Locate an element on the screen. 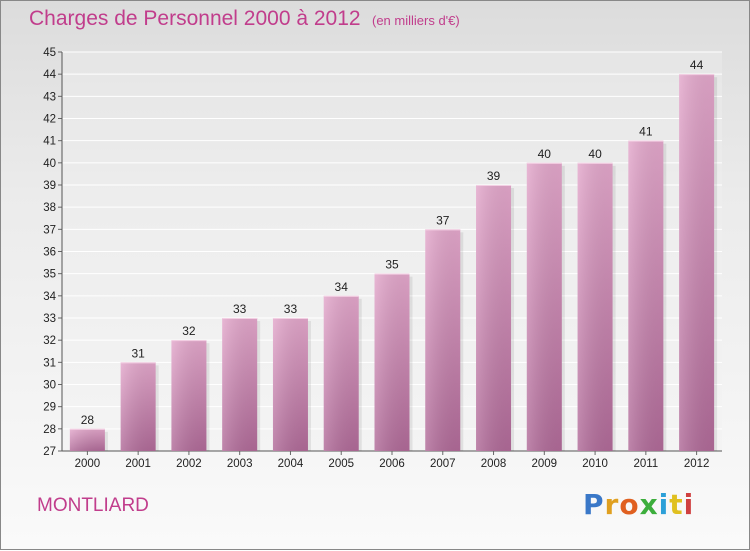  y-tick-label: 31 is located at coordinates (49, 363).